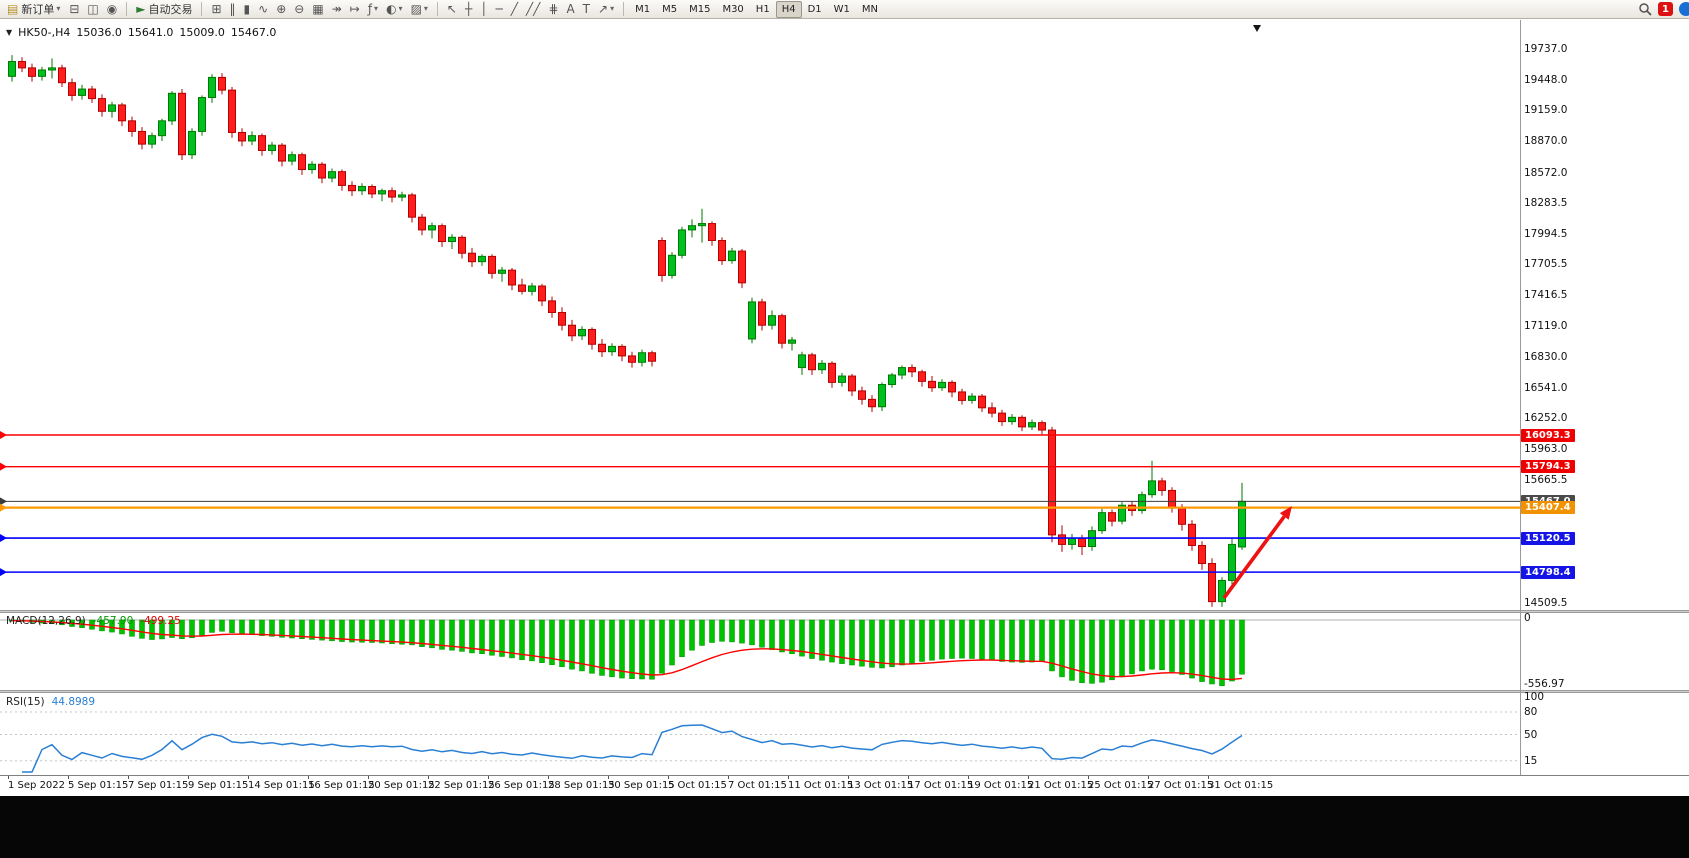  I want to click on crosshair-button: ┼, so click(468, 9).